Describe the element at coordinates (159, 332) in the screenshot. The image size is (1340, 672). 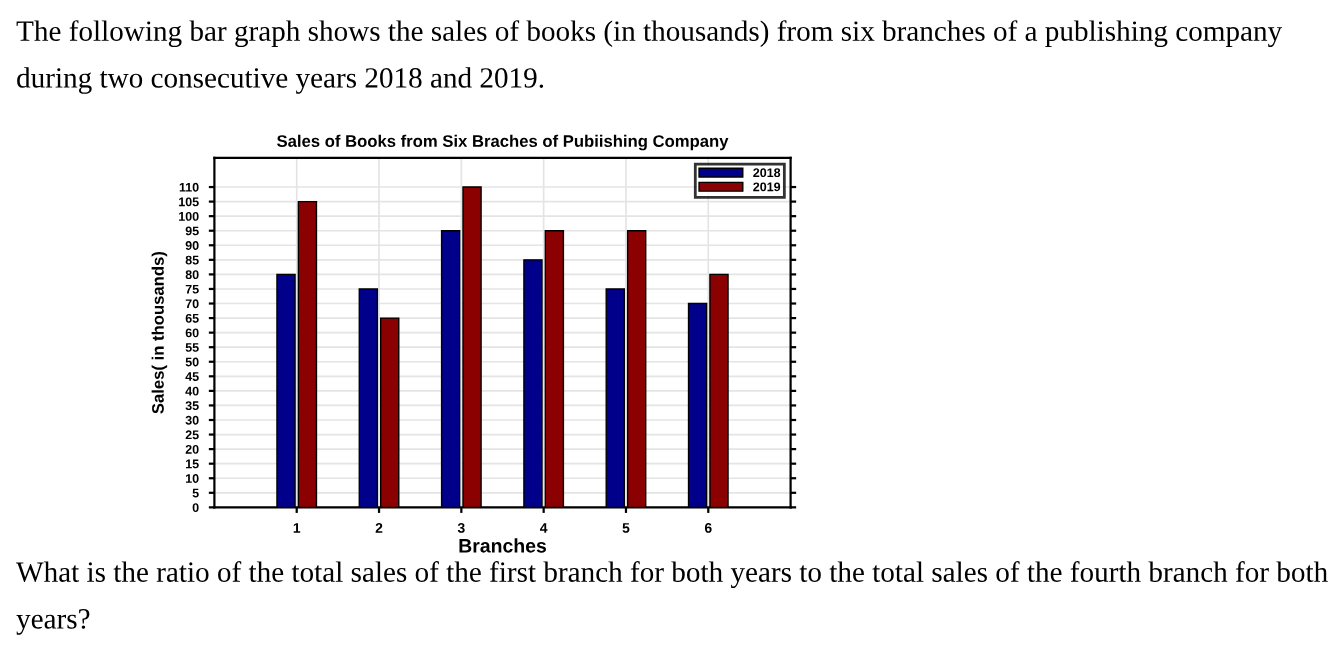
I see `y-axis-title: Sales( in thousands)` at that location.